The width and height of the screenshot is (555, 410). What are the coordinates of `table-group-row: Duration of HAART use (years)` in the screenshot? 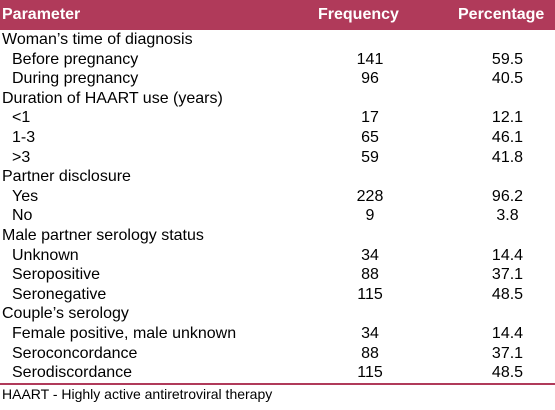 It's located at (277, 99).